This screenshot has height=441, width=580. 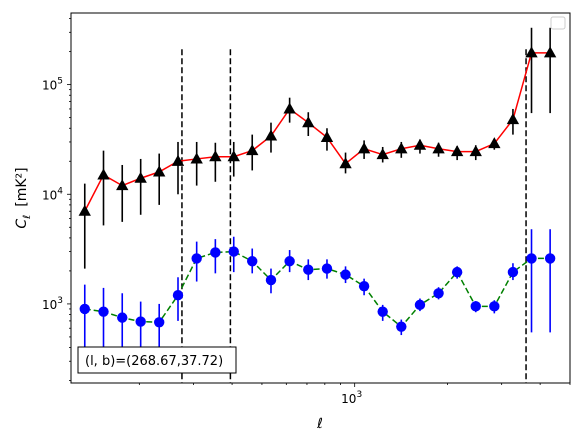 I want to click on annotation-text: (l, b)=(268.67,37.72), so click(x=154, y=361).